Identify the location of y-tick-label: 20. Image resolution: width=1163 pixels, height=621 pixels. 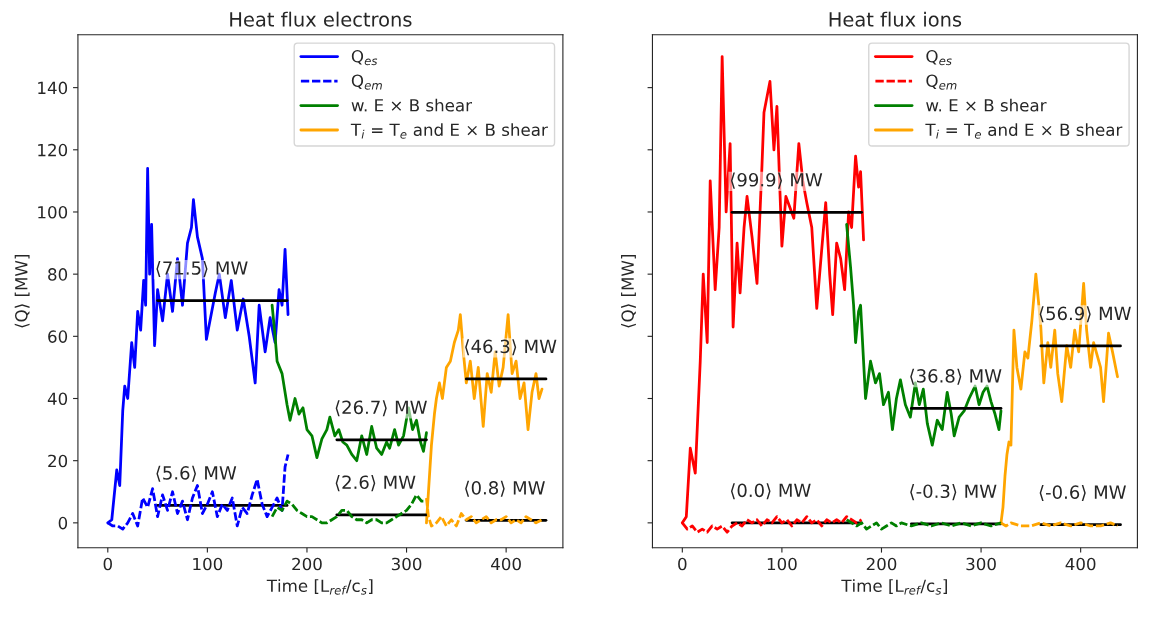
(58, 461).